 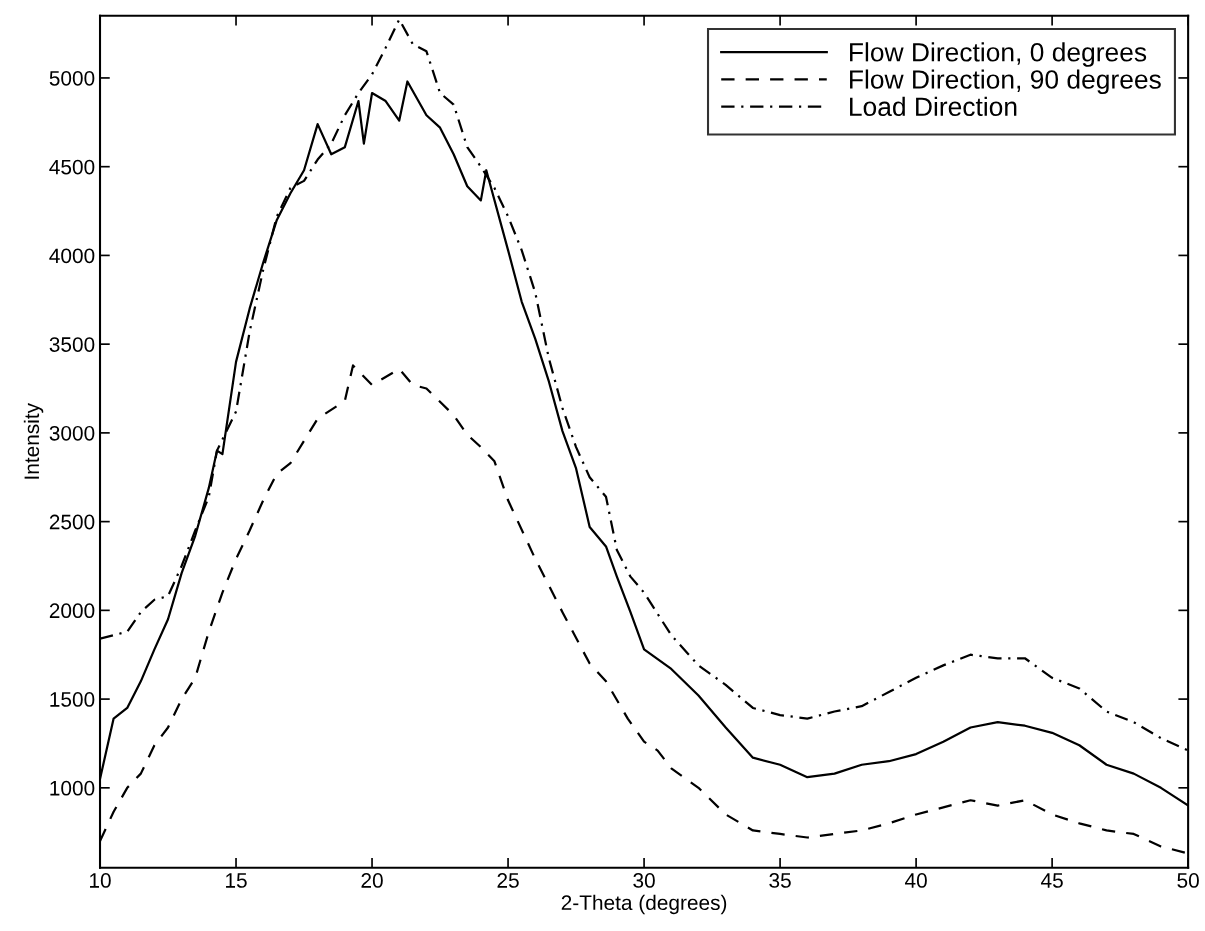 What do you see at coordinates (998, 54) in the screenshot?
I see `legend-label: Flow Direction, 0 degrees` at bounding box center [998, 54].